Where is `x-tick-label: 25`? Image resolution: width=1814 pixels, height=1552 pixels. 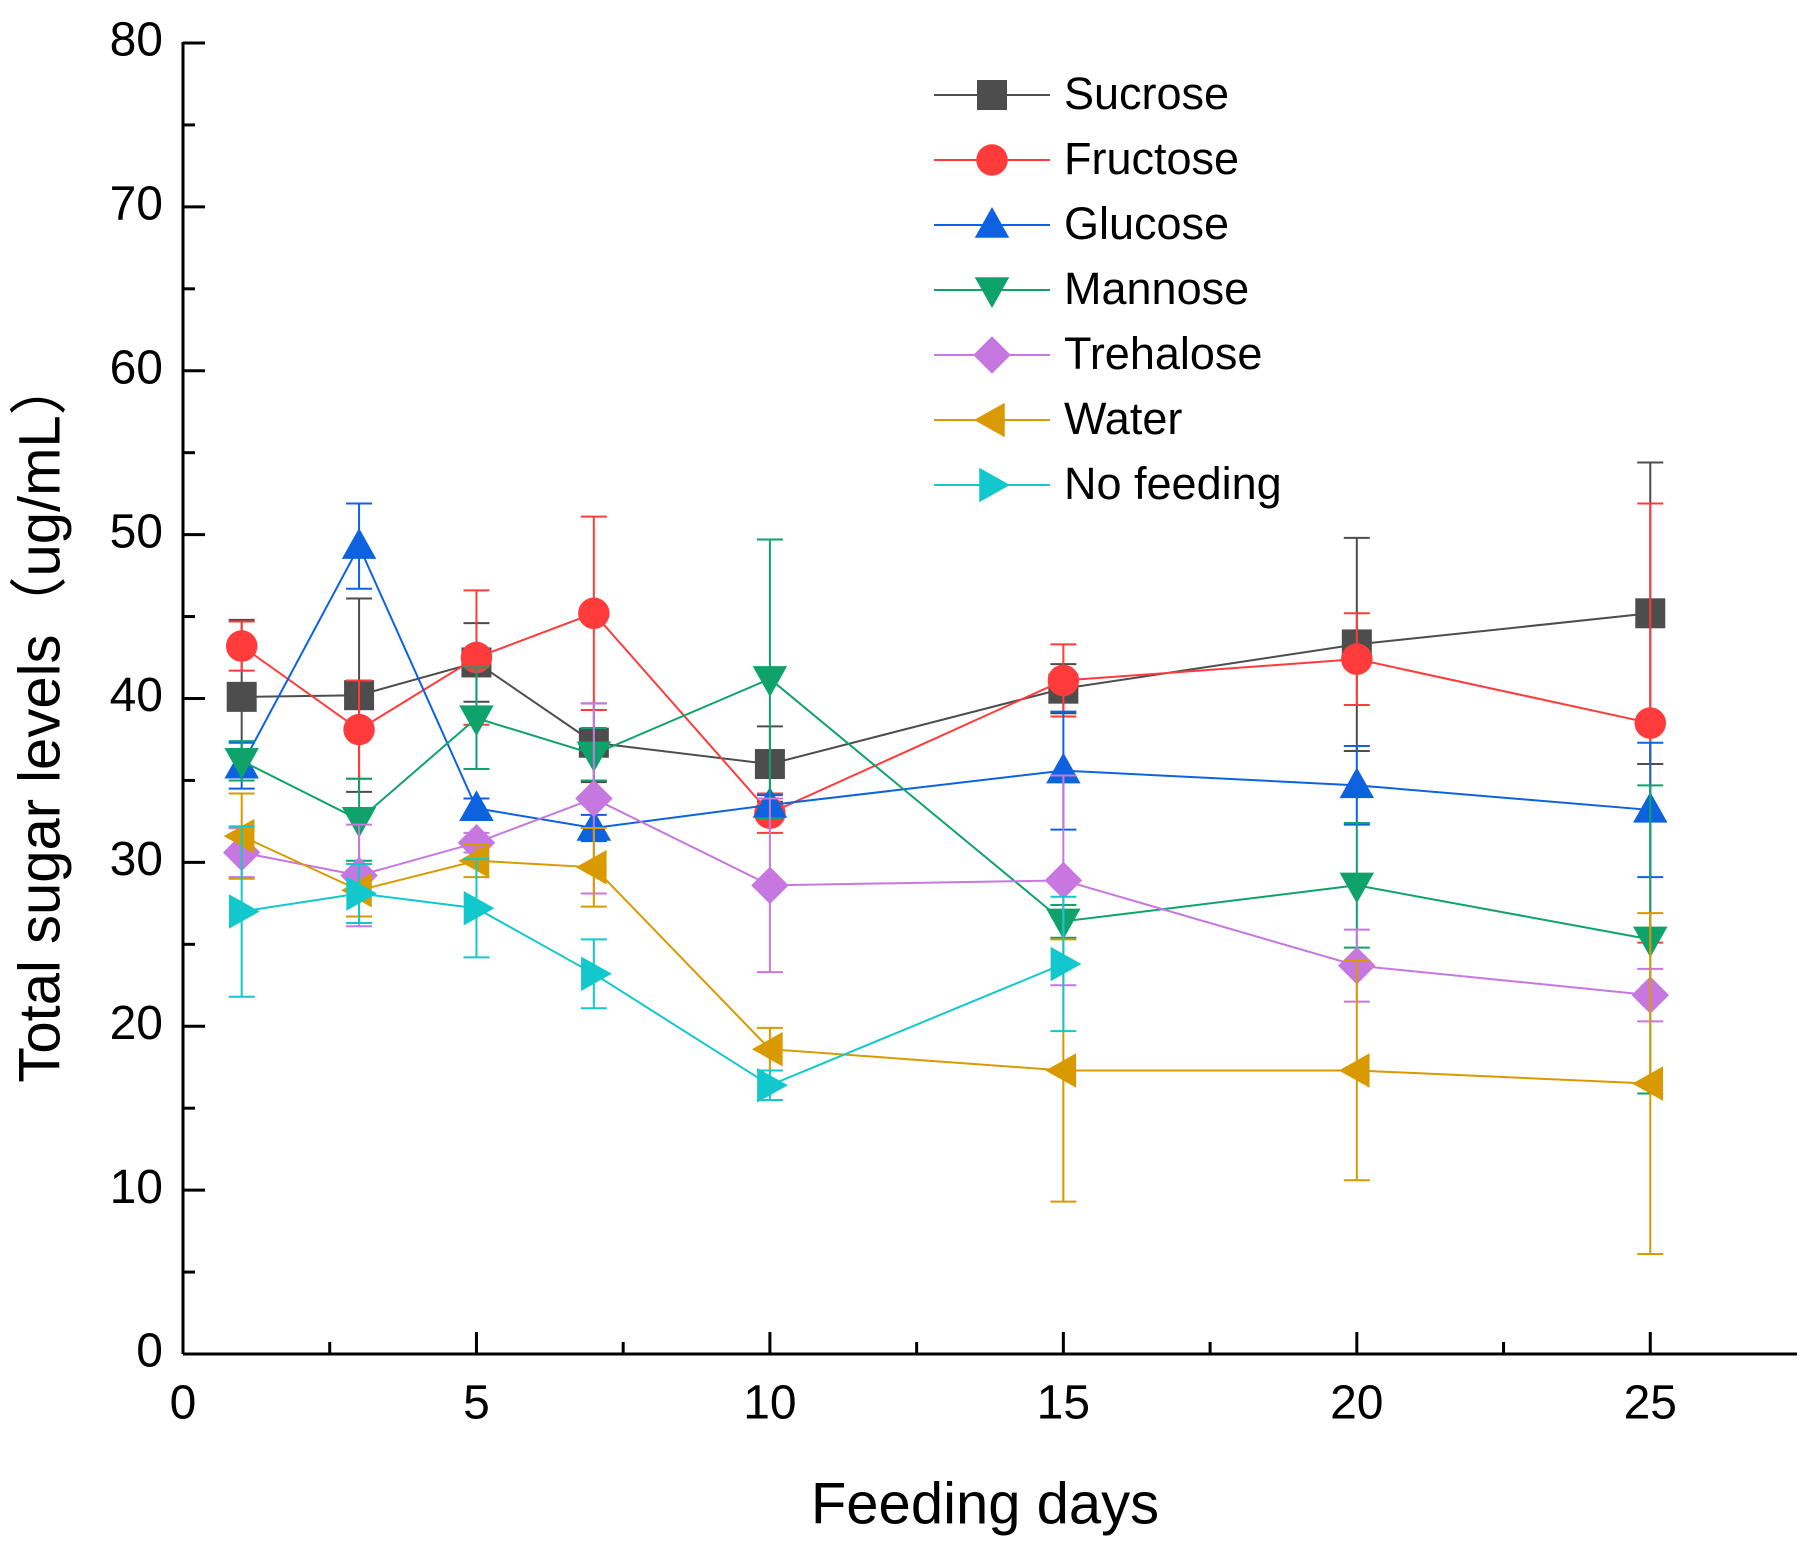 x-tick-label: 25 is located at coordinates (1650, 1403).